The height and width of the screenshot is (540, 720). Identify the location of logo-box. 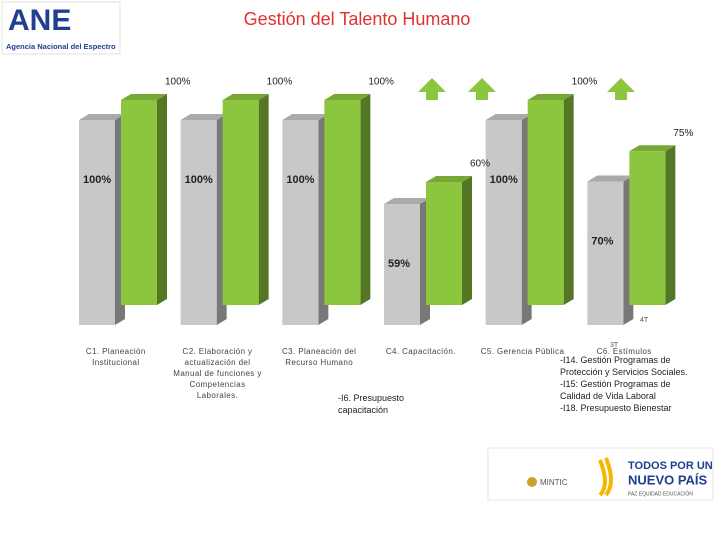
(61, 28).